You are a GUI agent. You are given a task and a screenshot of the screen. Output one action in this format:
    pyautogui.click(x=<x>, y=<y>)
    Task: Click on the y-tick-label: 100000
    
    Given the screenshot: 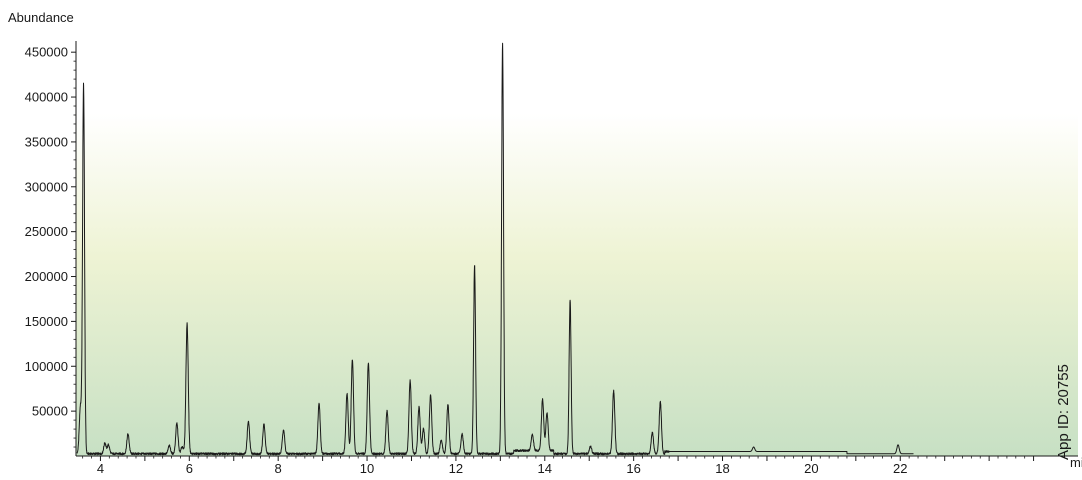 What is the action you would take?
    pyautogui.click(x=46, y=366)
    